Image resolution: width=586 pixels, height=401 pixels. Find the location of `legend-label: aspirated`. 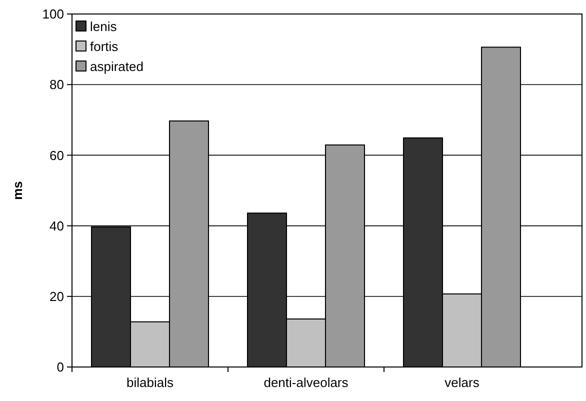

legend-label: aspirated is located at coordinates (117, 66).